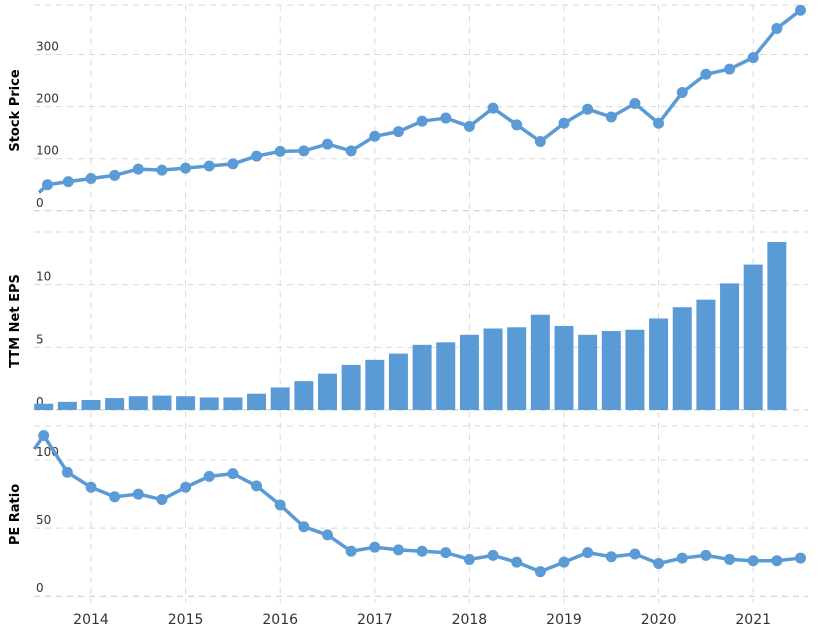  I want to click on y-axis-label: TTM Net EPS, so click(15, 321).